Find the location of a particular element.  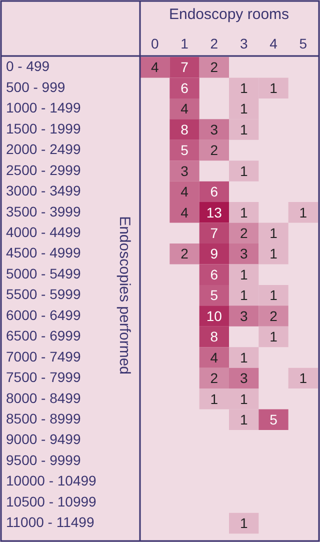

y-tick-label: 2500 - 2999 is located at coordinates (43, 170).